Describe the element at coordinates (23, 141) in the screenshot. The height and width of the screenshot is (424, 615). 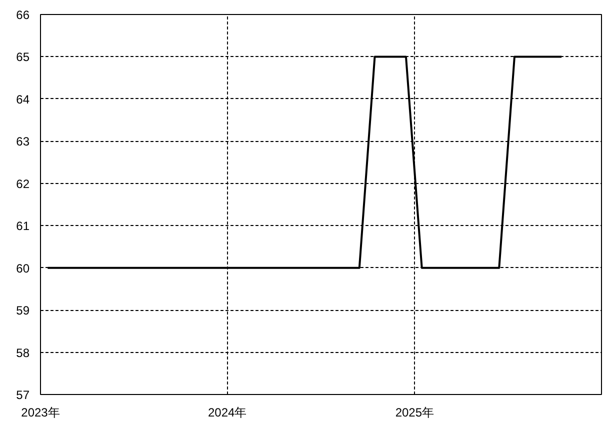
I see `y-tick-label: 63` at that location.